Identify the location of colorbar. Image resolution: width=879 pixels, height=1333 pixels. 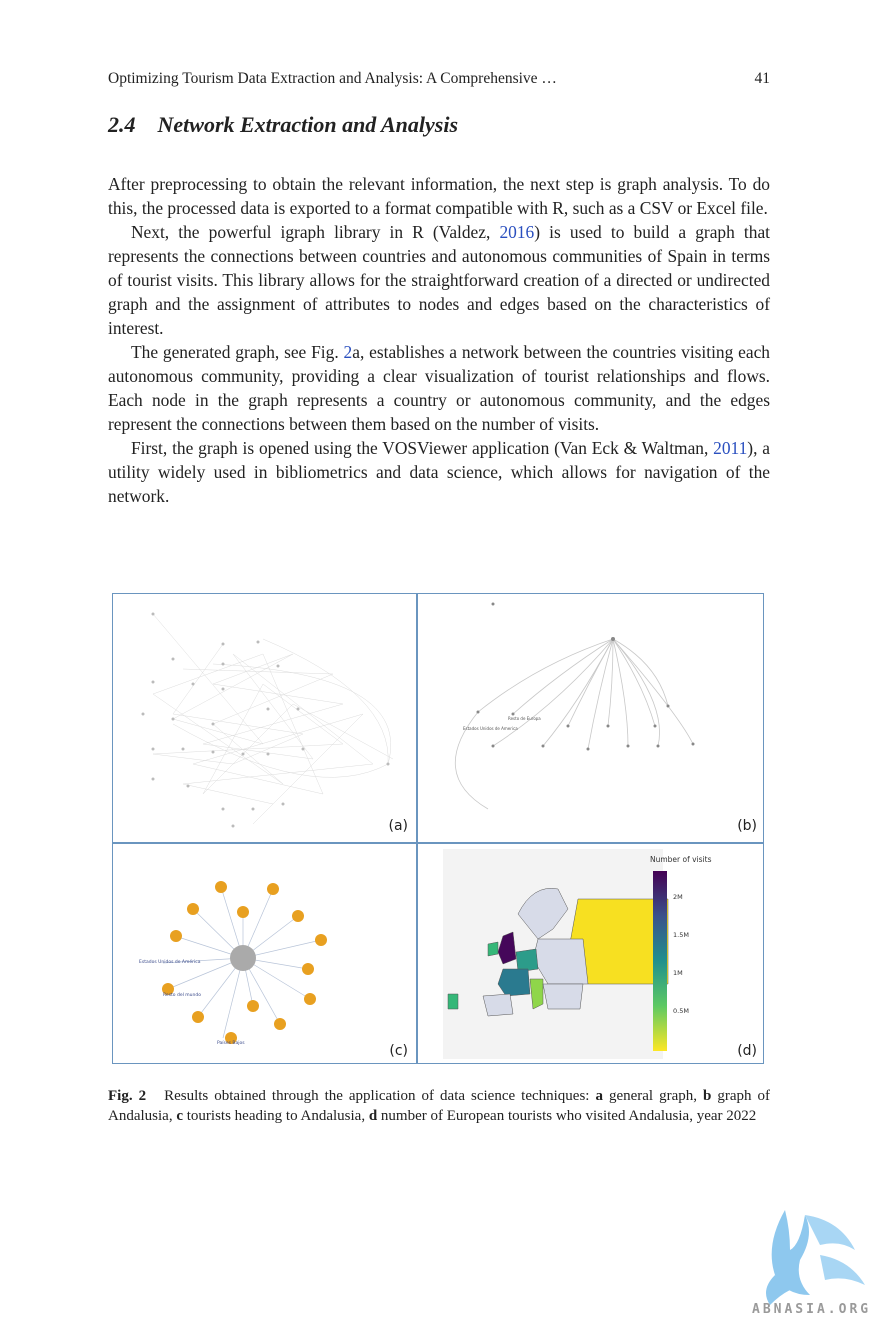
(660, 961).